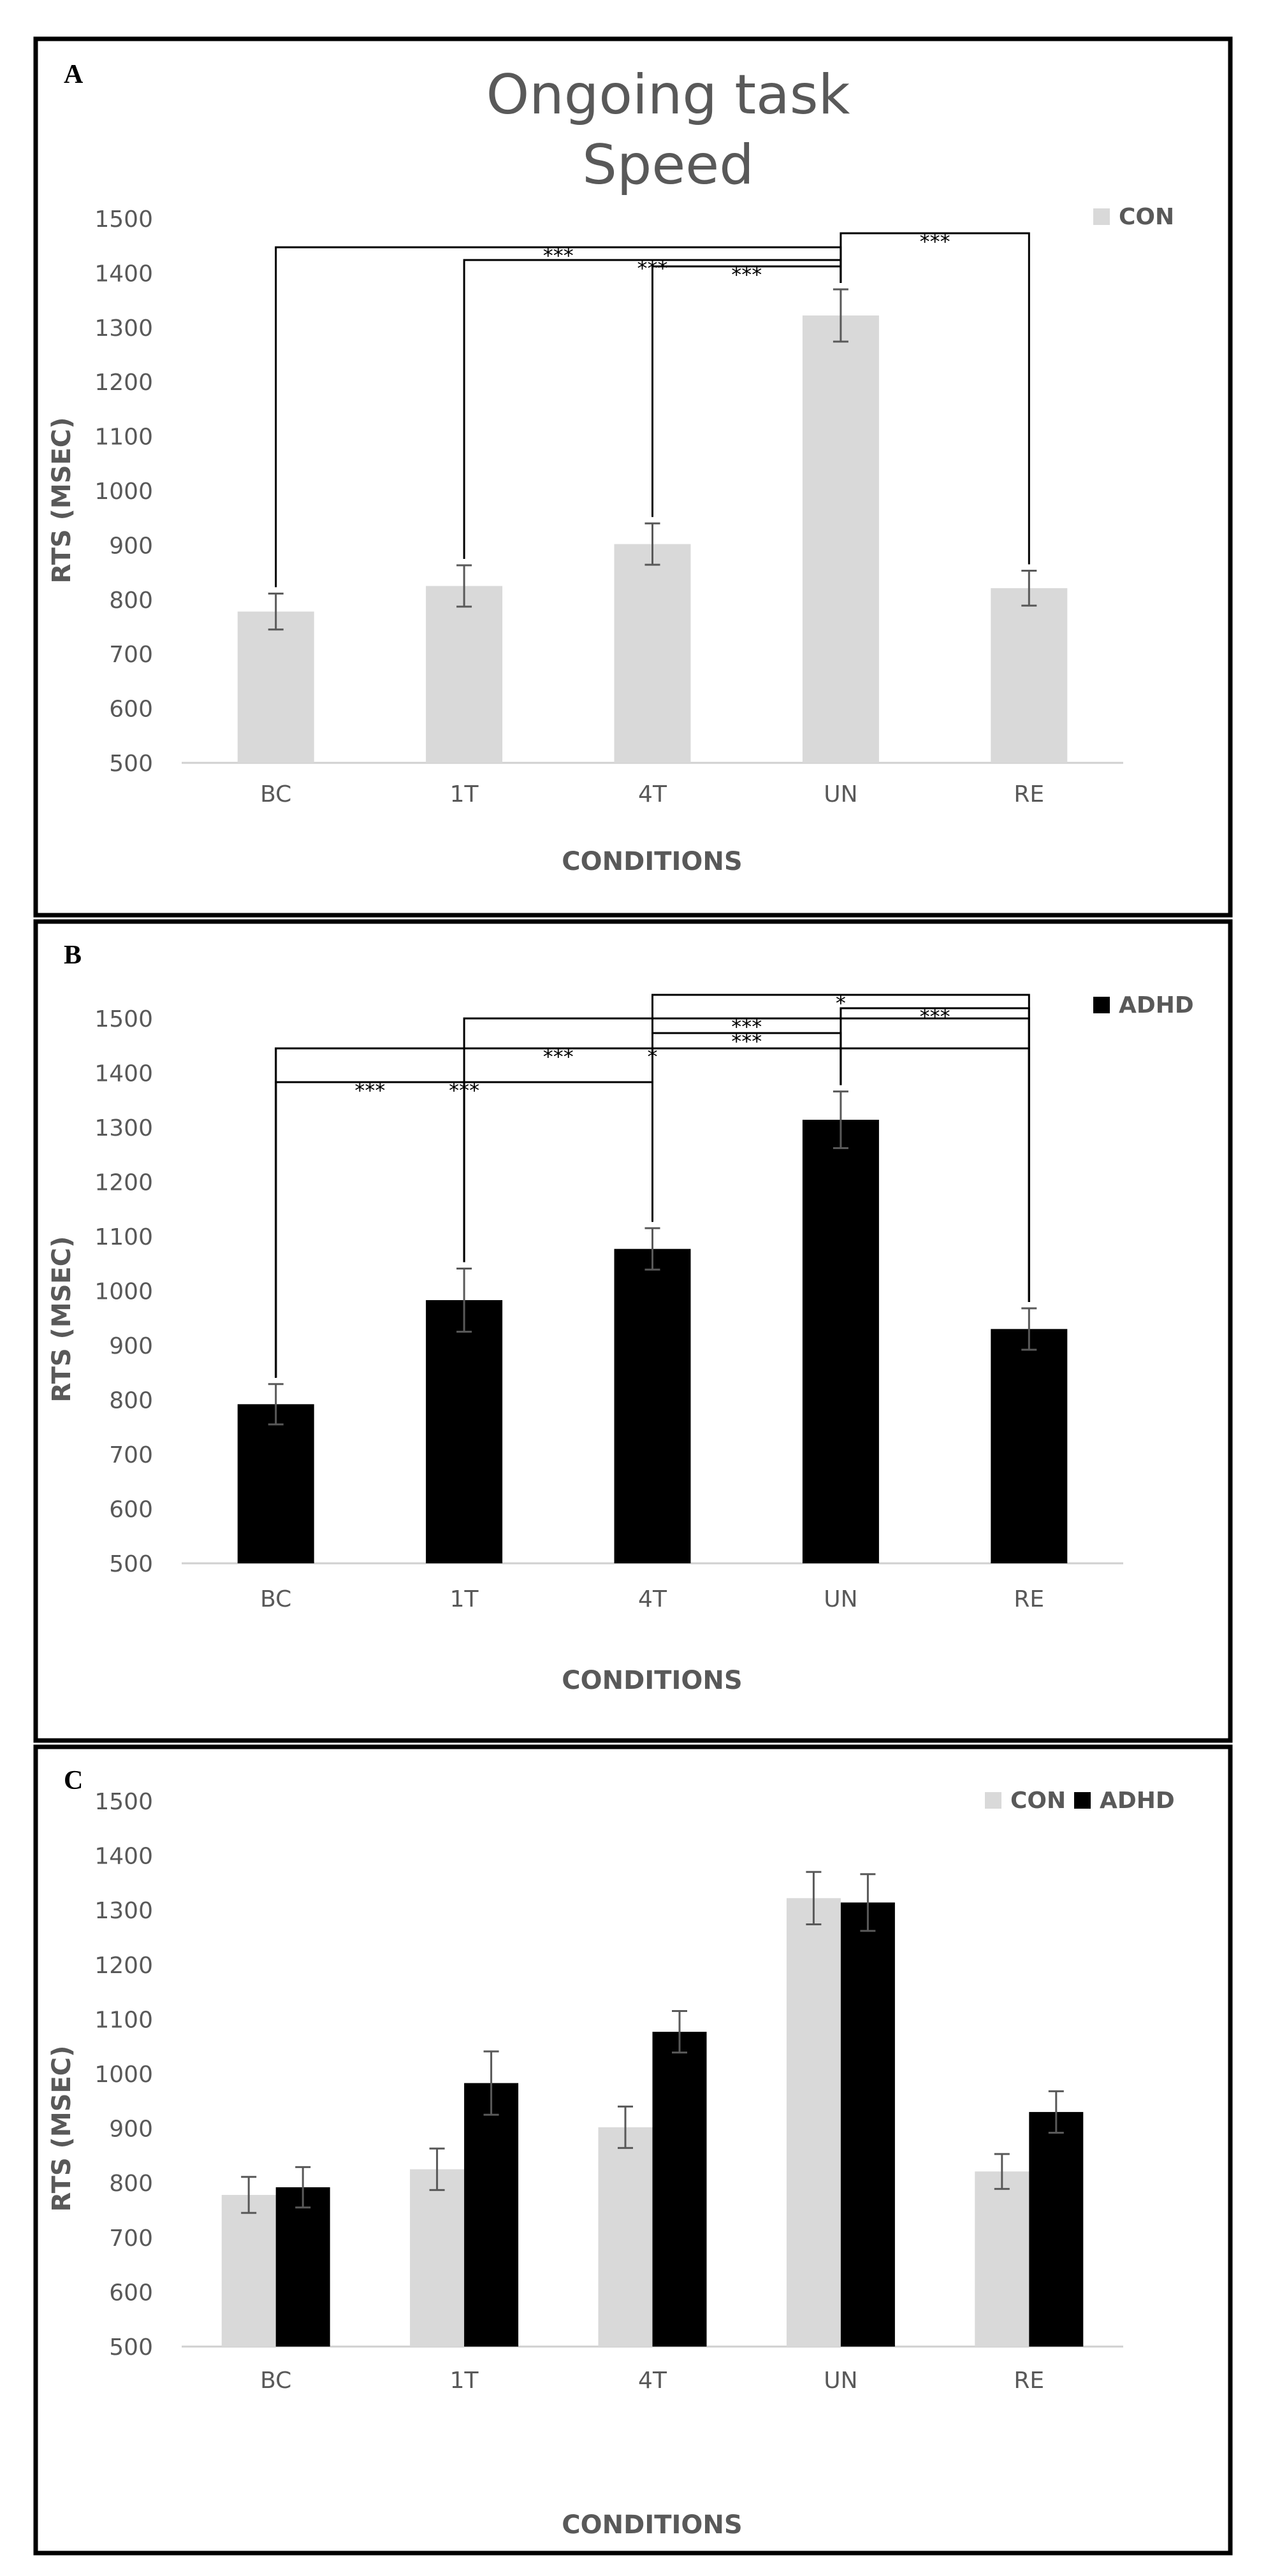 This screenshot has height=2576, width=1266. What do you see at coordinates (1156, 1005) in the screenshot?
I see `panel-b-legend-label-adhd: ADHD` at bounding box center [1156, 1005].